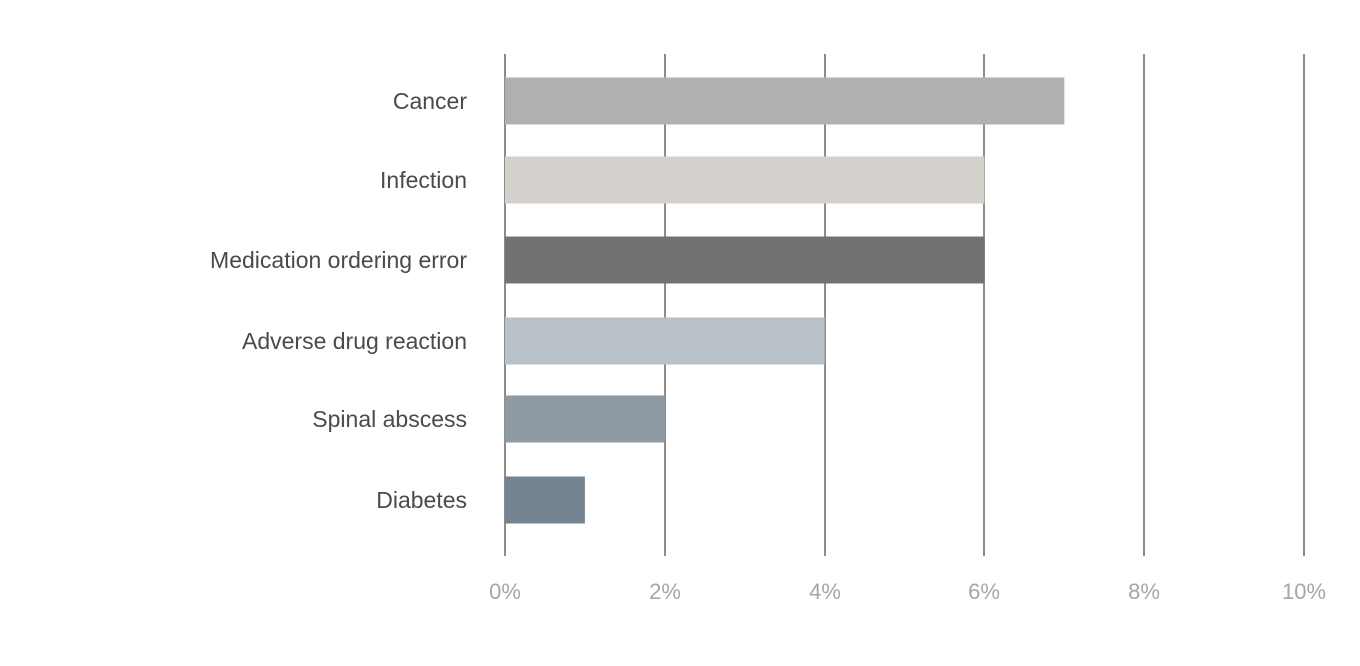 This screenshot has height=666, width=1360. I want to click on x-tick-label: 10%, so click(1304, 591).